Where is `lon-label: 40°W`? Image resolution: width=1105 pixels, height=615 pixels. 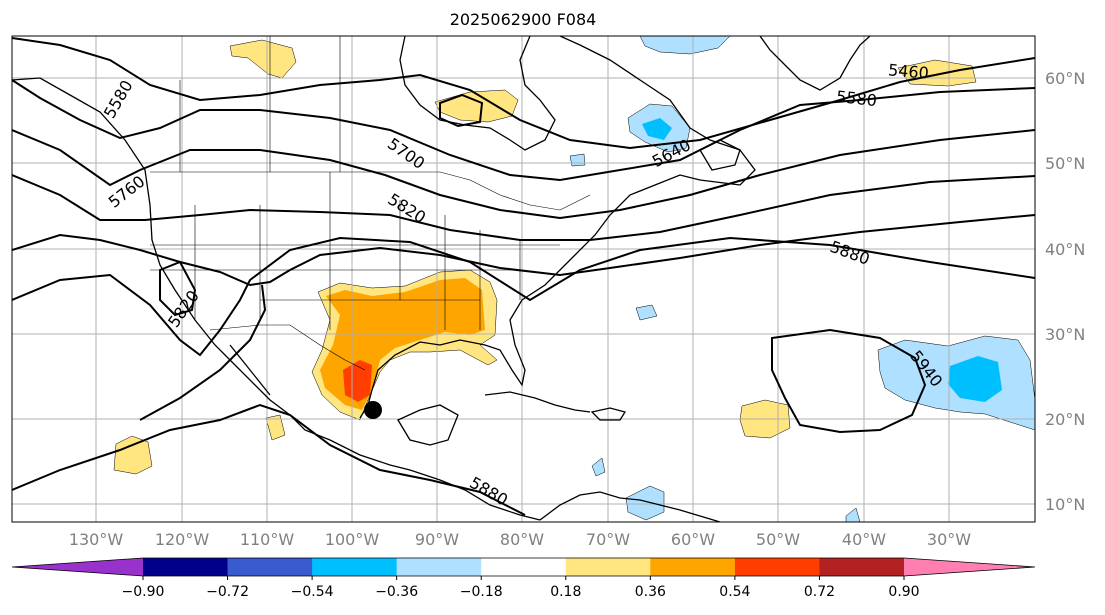
lon-label: 40°W is located at coordinates (864, 539).